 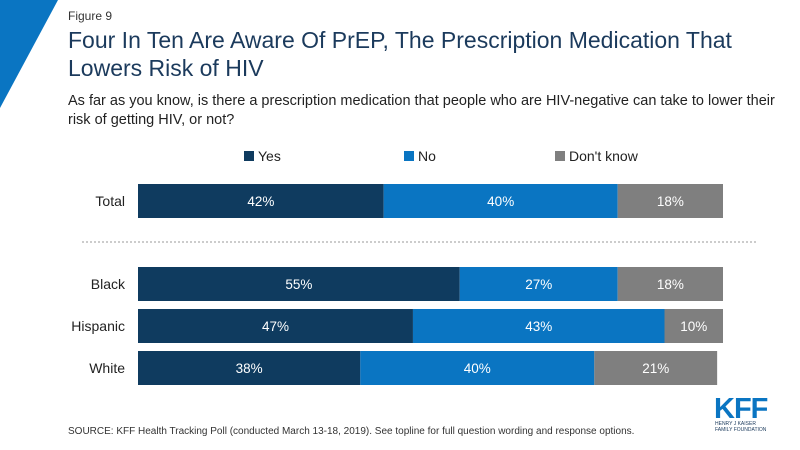 I want to click on data-label-hispanic-yes: 47%, so click(x=275, y=326).